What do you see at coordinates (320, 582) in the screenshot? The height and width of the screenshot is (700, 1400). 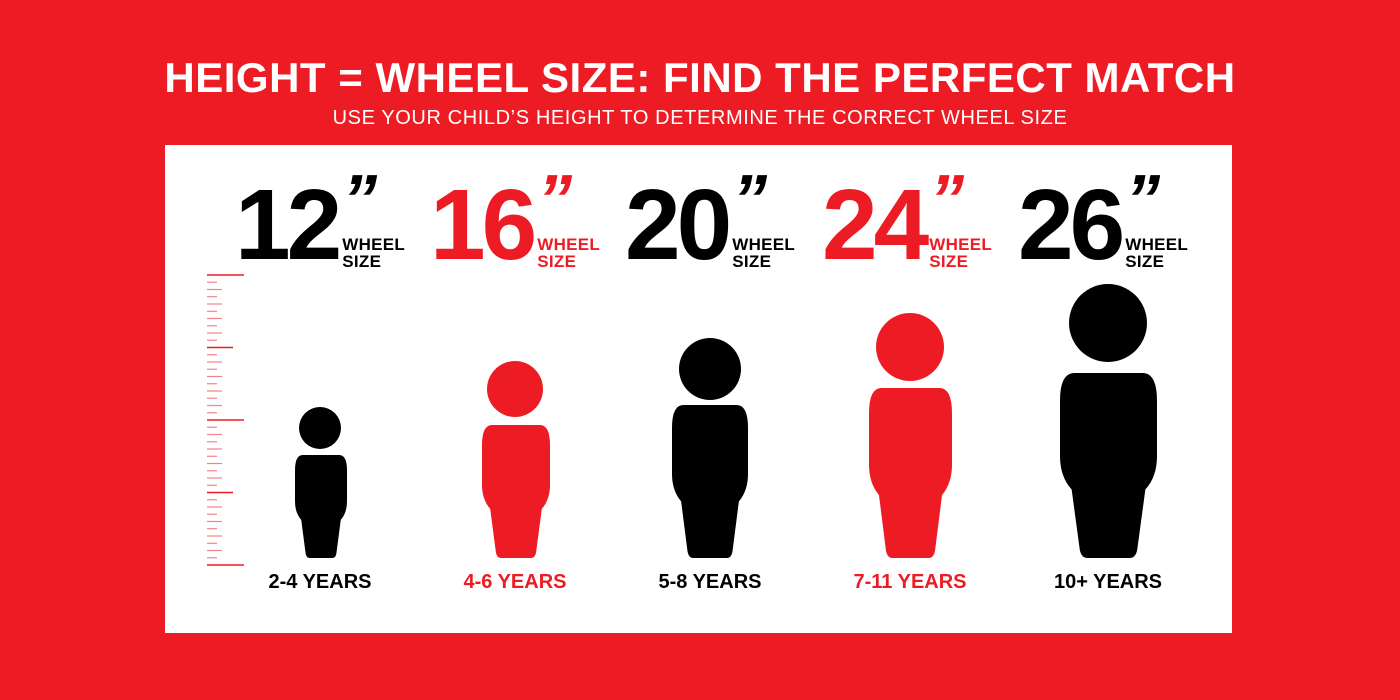 I see `age-label-1: 2-4 YEARS` at bounding box center [320, 582].